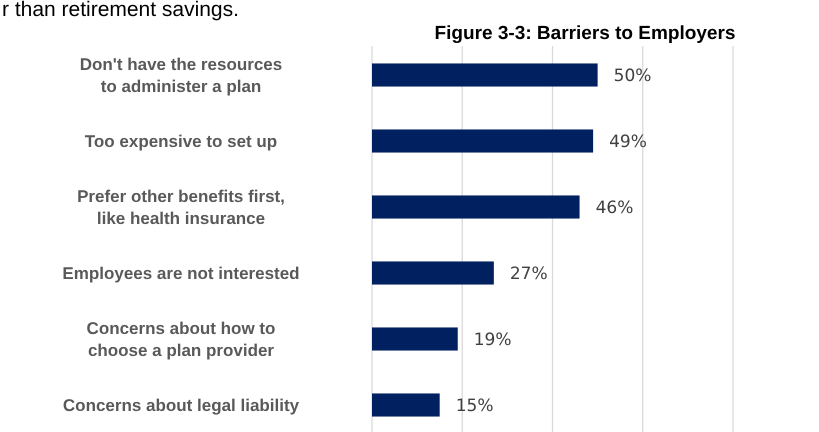  Describe the element at coordinates (181, 141) in the screenshot. I see `y-tick-label: Too expensive to set up` at that location.